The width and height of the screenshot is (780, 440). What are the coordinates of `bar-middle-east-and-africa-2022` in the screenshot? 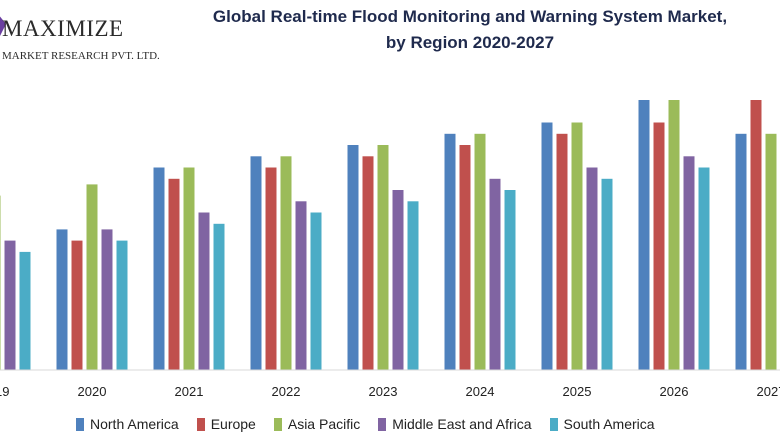 It's located at (301, 286).